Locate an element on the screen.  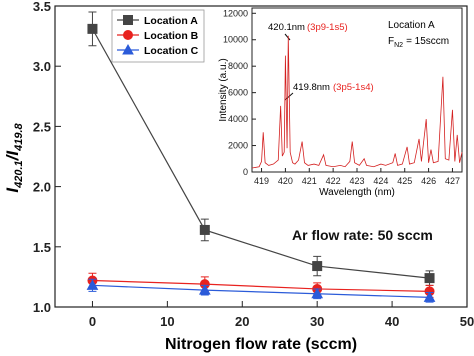
y-label-part: / is located at coordinates (12, 157).